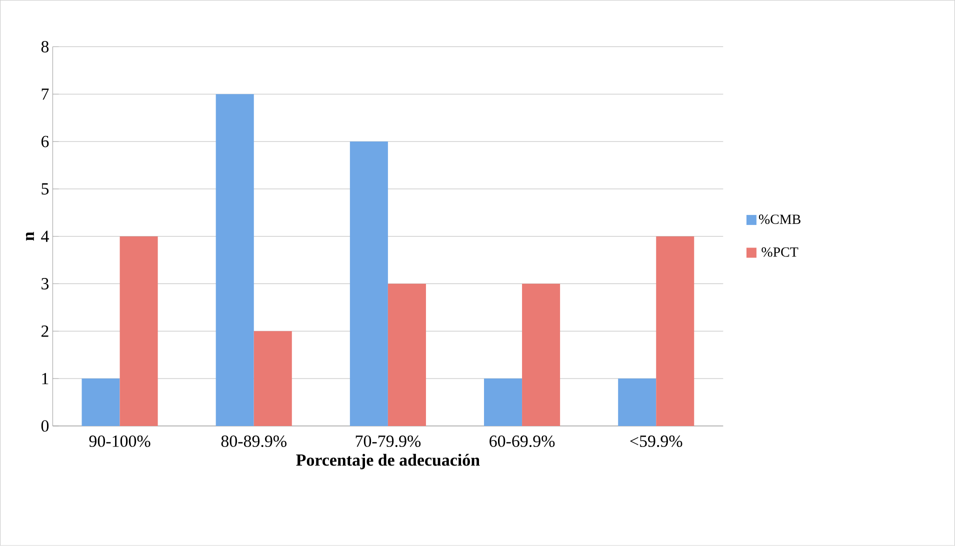 This screenshot has width=955, height=546. What do you see at coordinates (45, 284) in the screenshot?
I see `y-tick-label: 3` at bounding box center [45, 284].